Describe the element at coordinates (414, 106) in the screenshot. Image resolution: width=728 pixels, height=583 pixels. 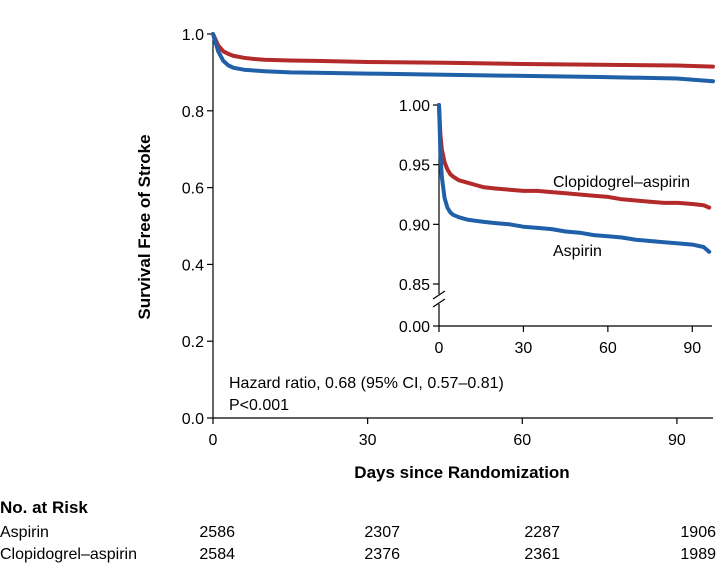
I see `inset-y-tick-label: 1.00` at that location.